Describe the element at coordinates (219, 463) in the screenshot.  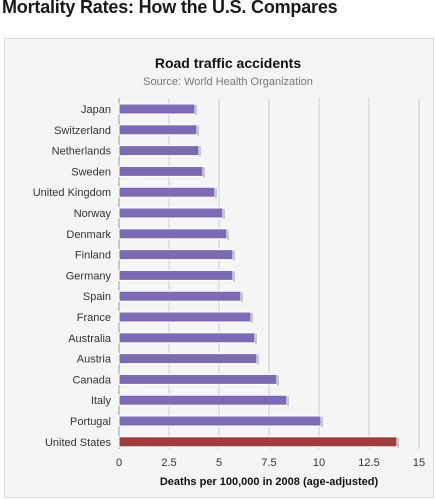
I see `x-tick-label: 5` at that location.